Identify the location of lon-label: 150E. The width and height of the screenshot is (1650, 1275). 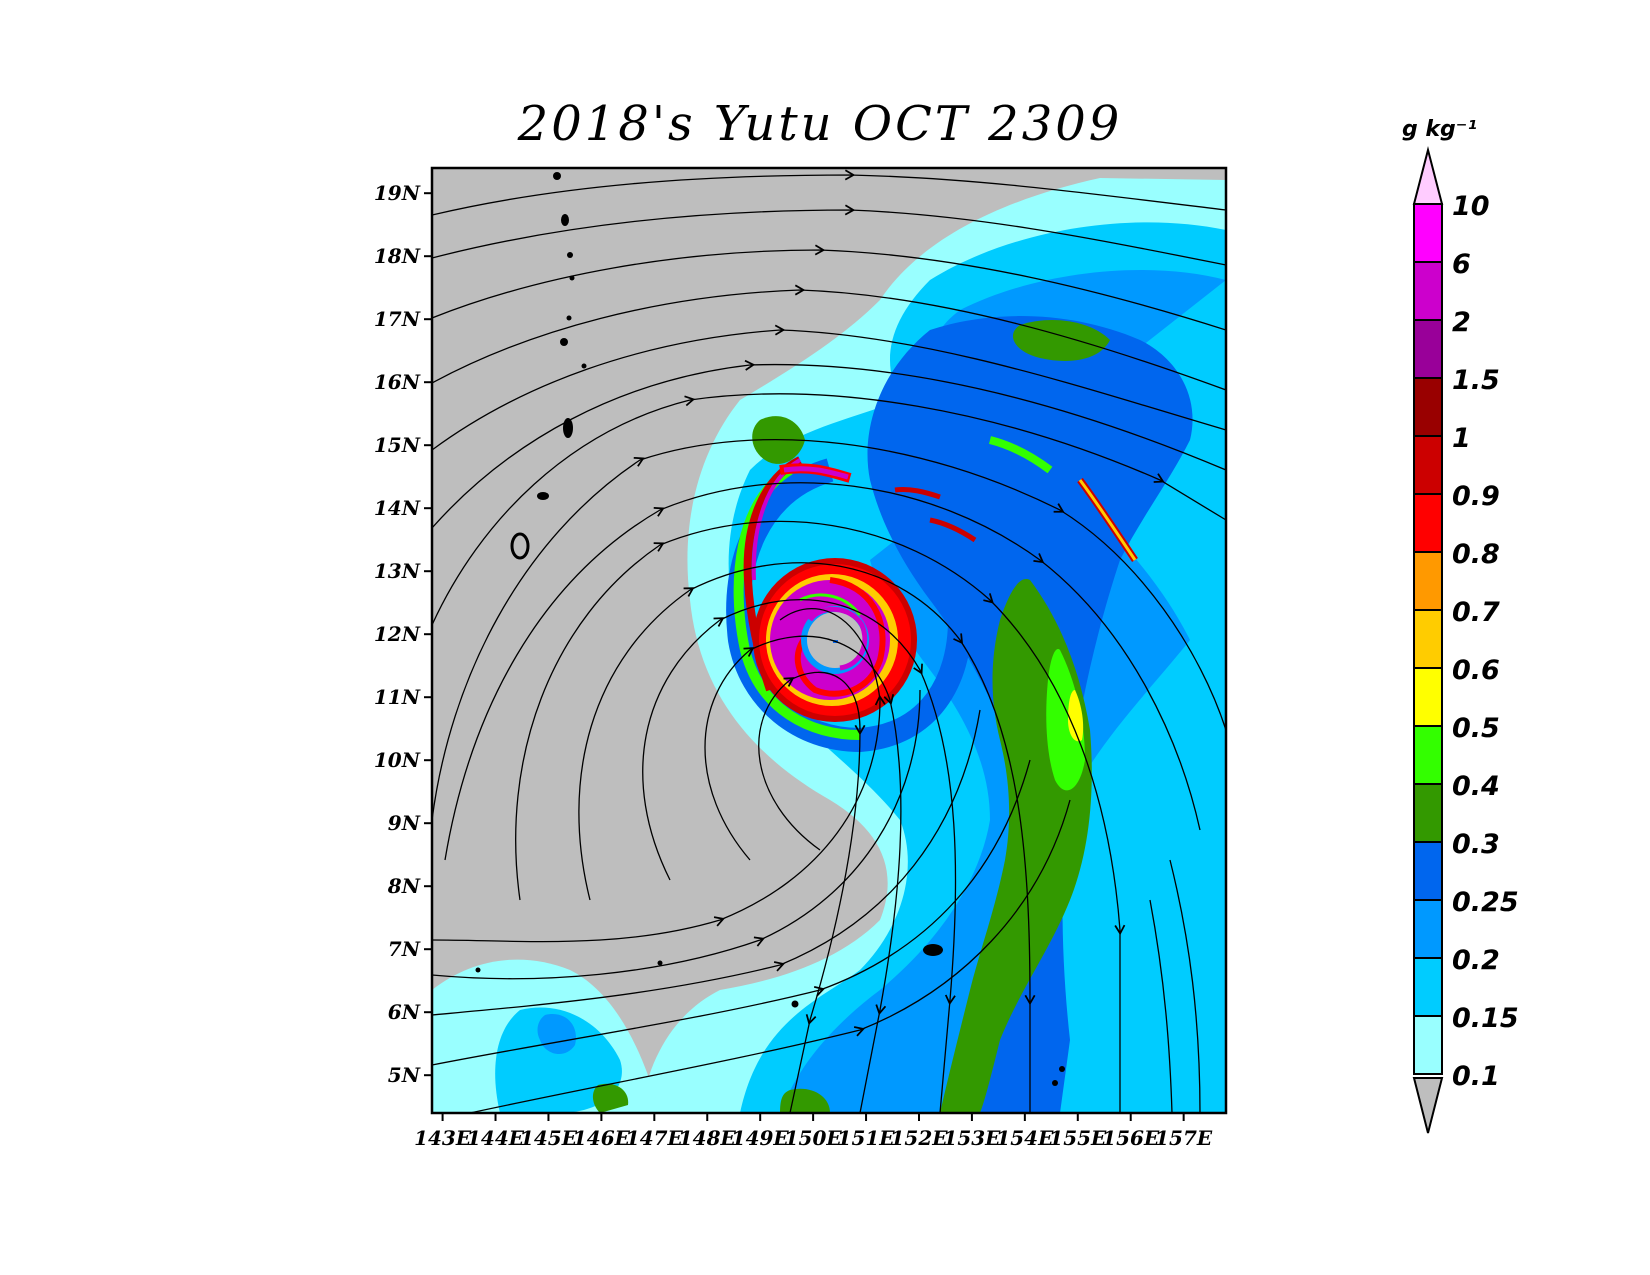
(814, 1138).